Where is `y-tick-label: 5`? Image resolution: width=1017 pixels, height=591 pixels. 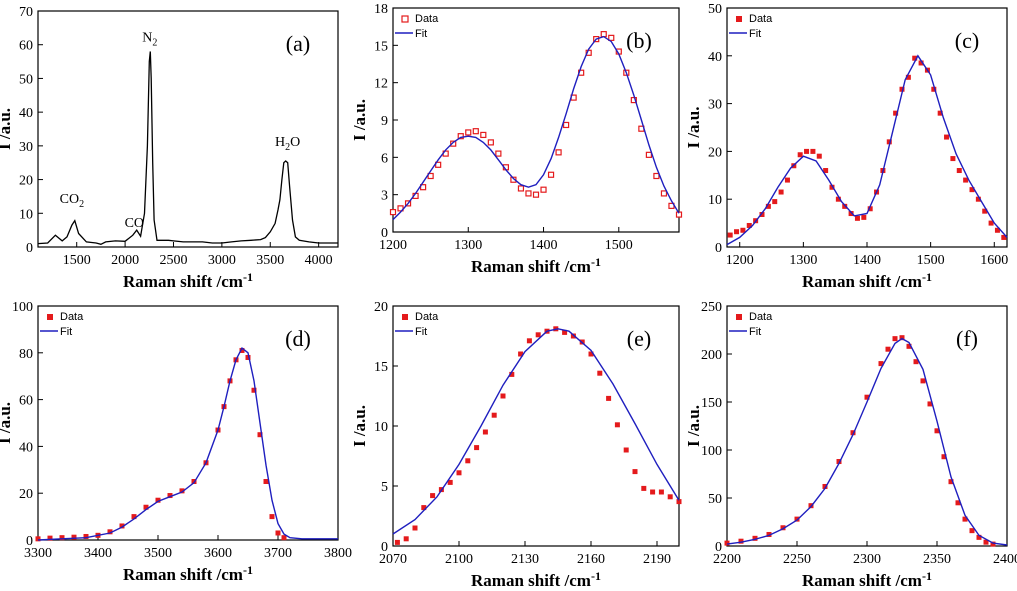
y-tick-label: 5 is located at coordinates (384, 487).